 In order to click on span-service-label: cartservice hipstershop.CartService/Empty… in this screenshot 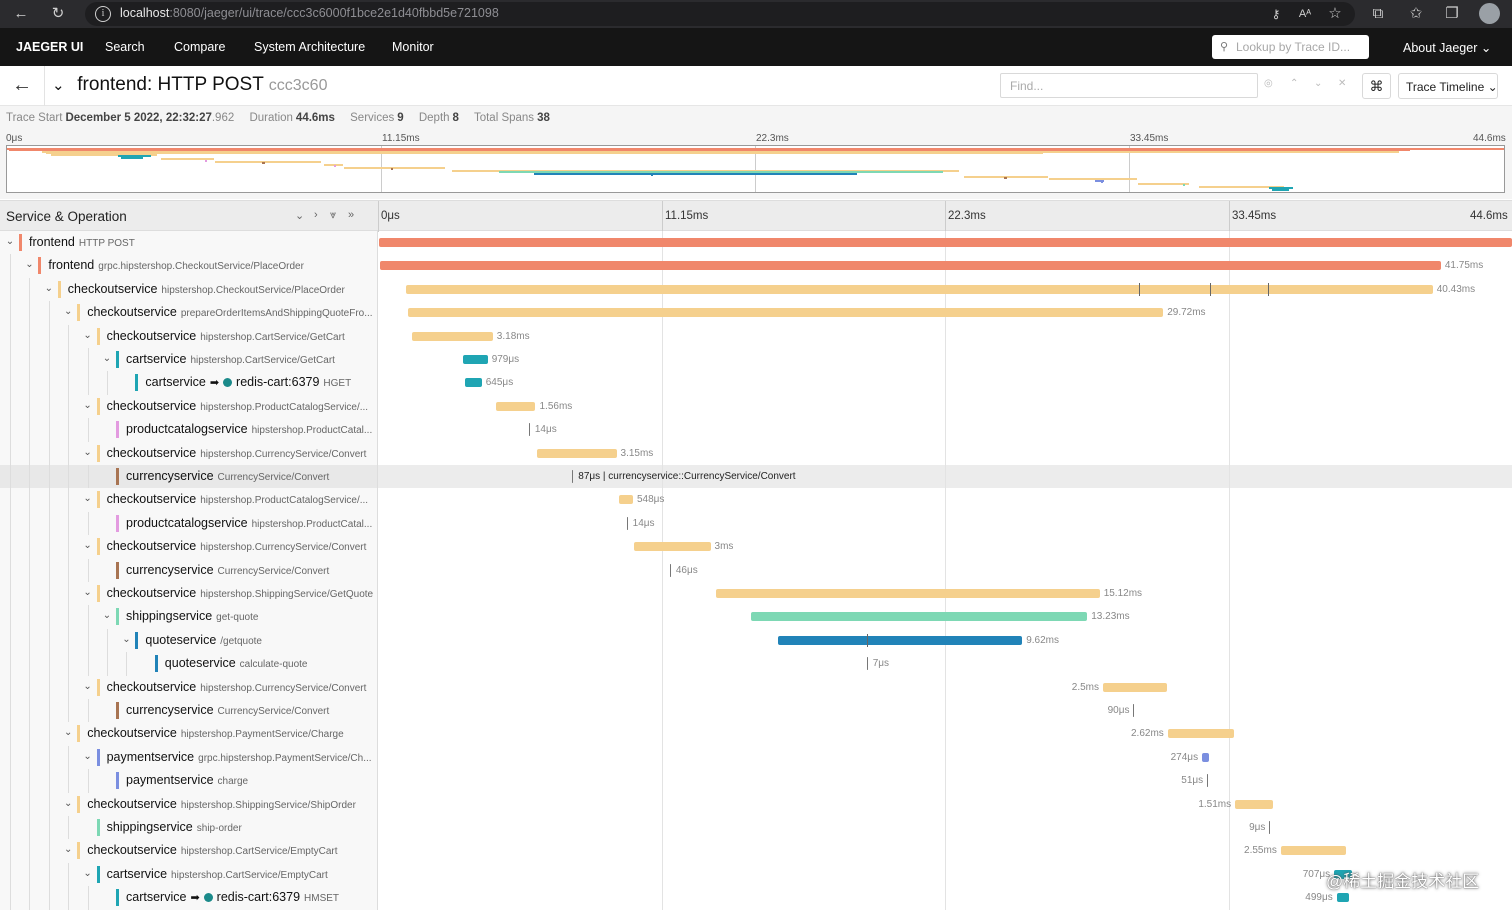, I will do `click(217, 874)`.